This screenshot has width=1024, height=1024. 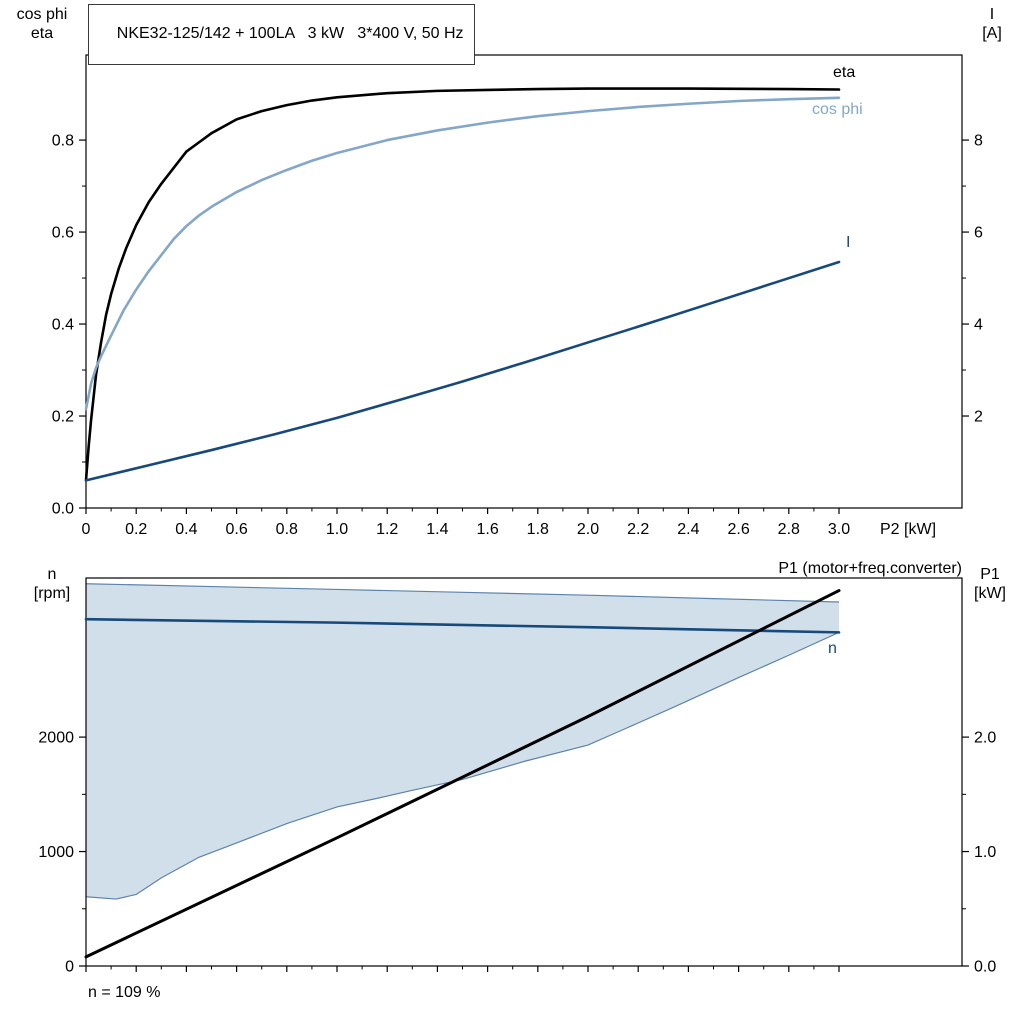 I want to click on x-axis-label: P2 [kW], so click(x=908, y=529).